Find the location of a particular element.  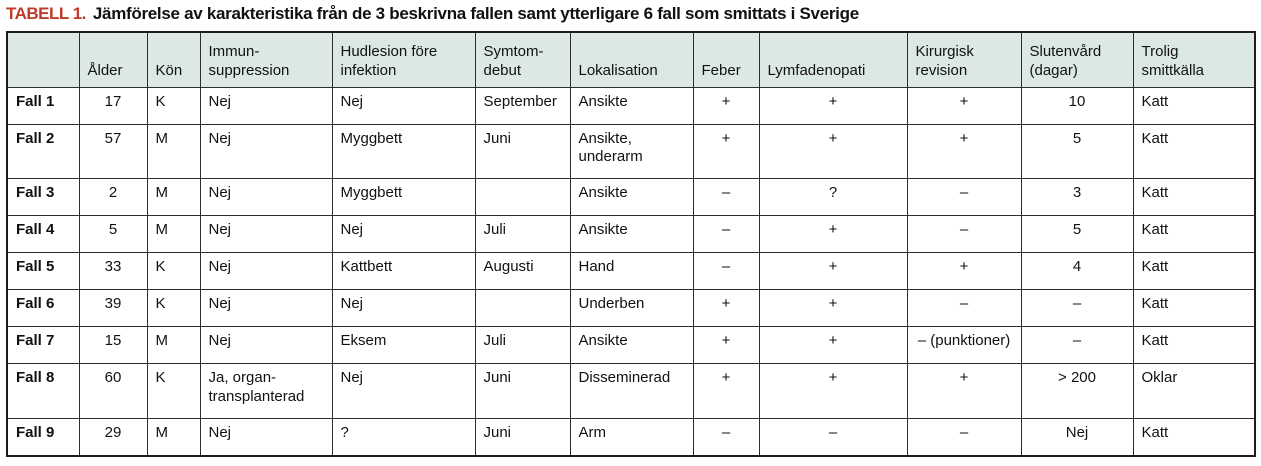

table-row: Fall 6 39 K Nej Nej Underben + + – – Katt is located at coordinates (631, 308).